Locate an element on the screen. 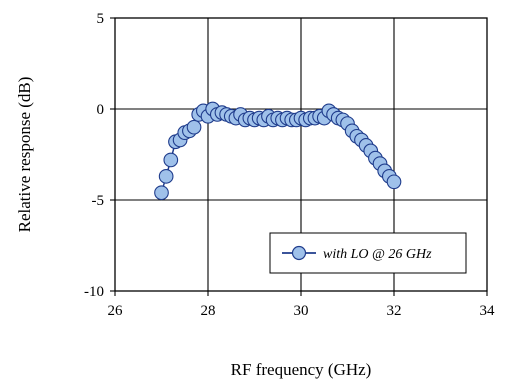 The image size is (506, 388). x-tick-label: 30 is located at coordinates (301, 311).